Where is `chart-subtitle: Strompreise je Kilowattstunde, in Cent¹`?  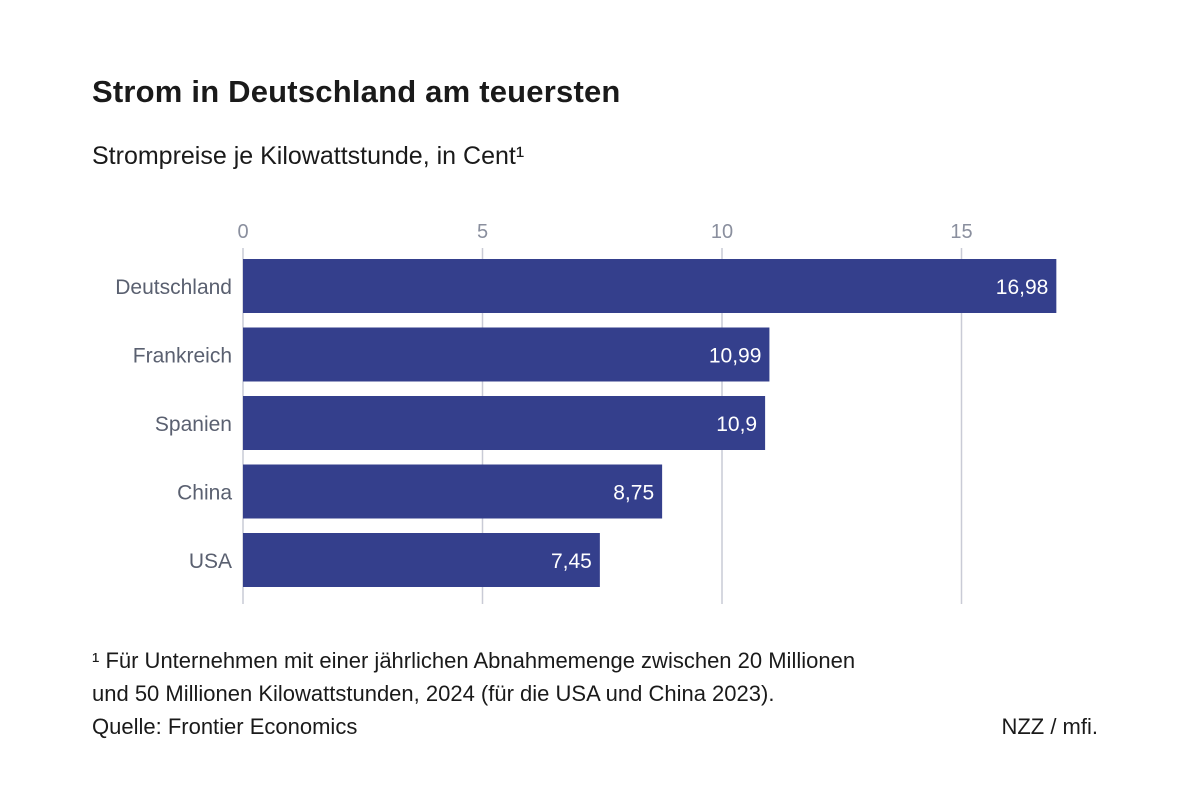
chart-subtitle: Strompreise je Kilowattstunde, in Cent¹ is located at coordinates (308, 156).